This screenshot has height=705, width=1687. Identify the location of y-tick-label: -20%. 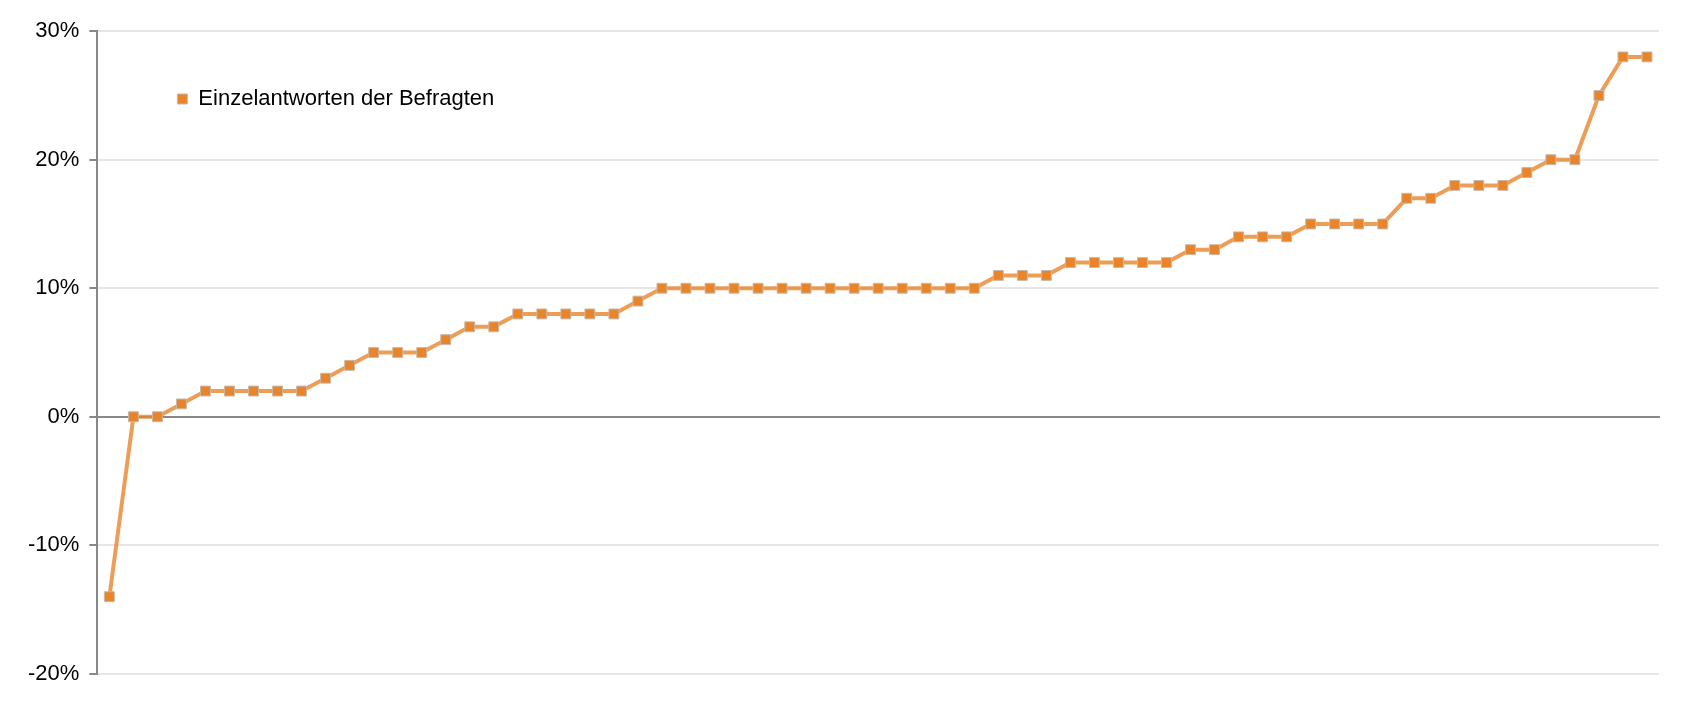
(54, 672).